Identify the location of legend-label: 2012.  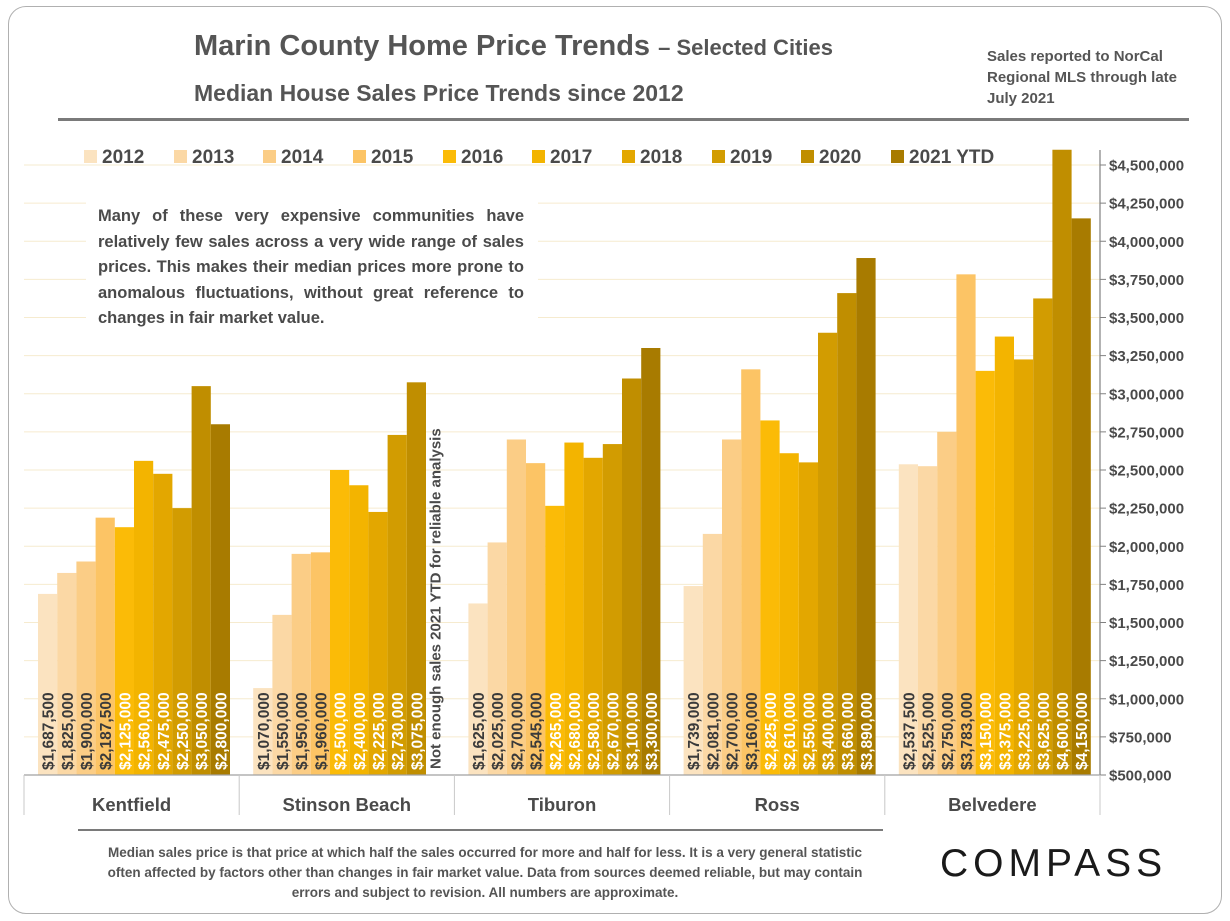
(123, 157).